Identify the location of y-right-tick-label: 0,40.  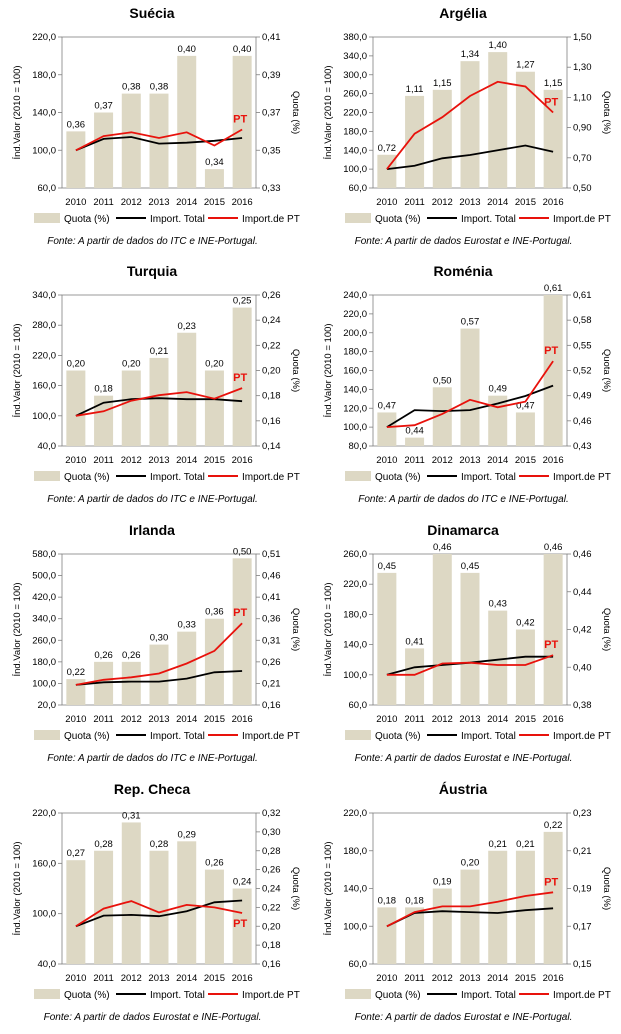
(582, 667).